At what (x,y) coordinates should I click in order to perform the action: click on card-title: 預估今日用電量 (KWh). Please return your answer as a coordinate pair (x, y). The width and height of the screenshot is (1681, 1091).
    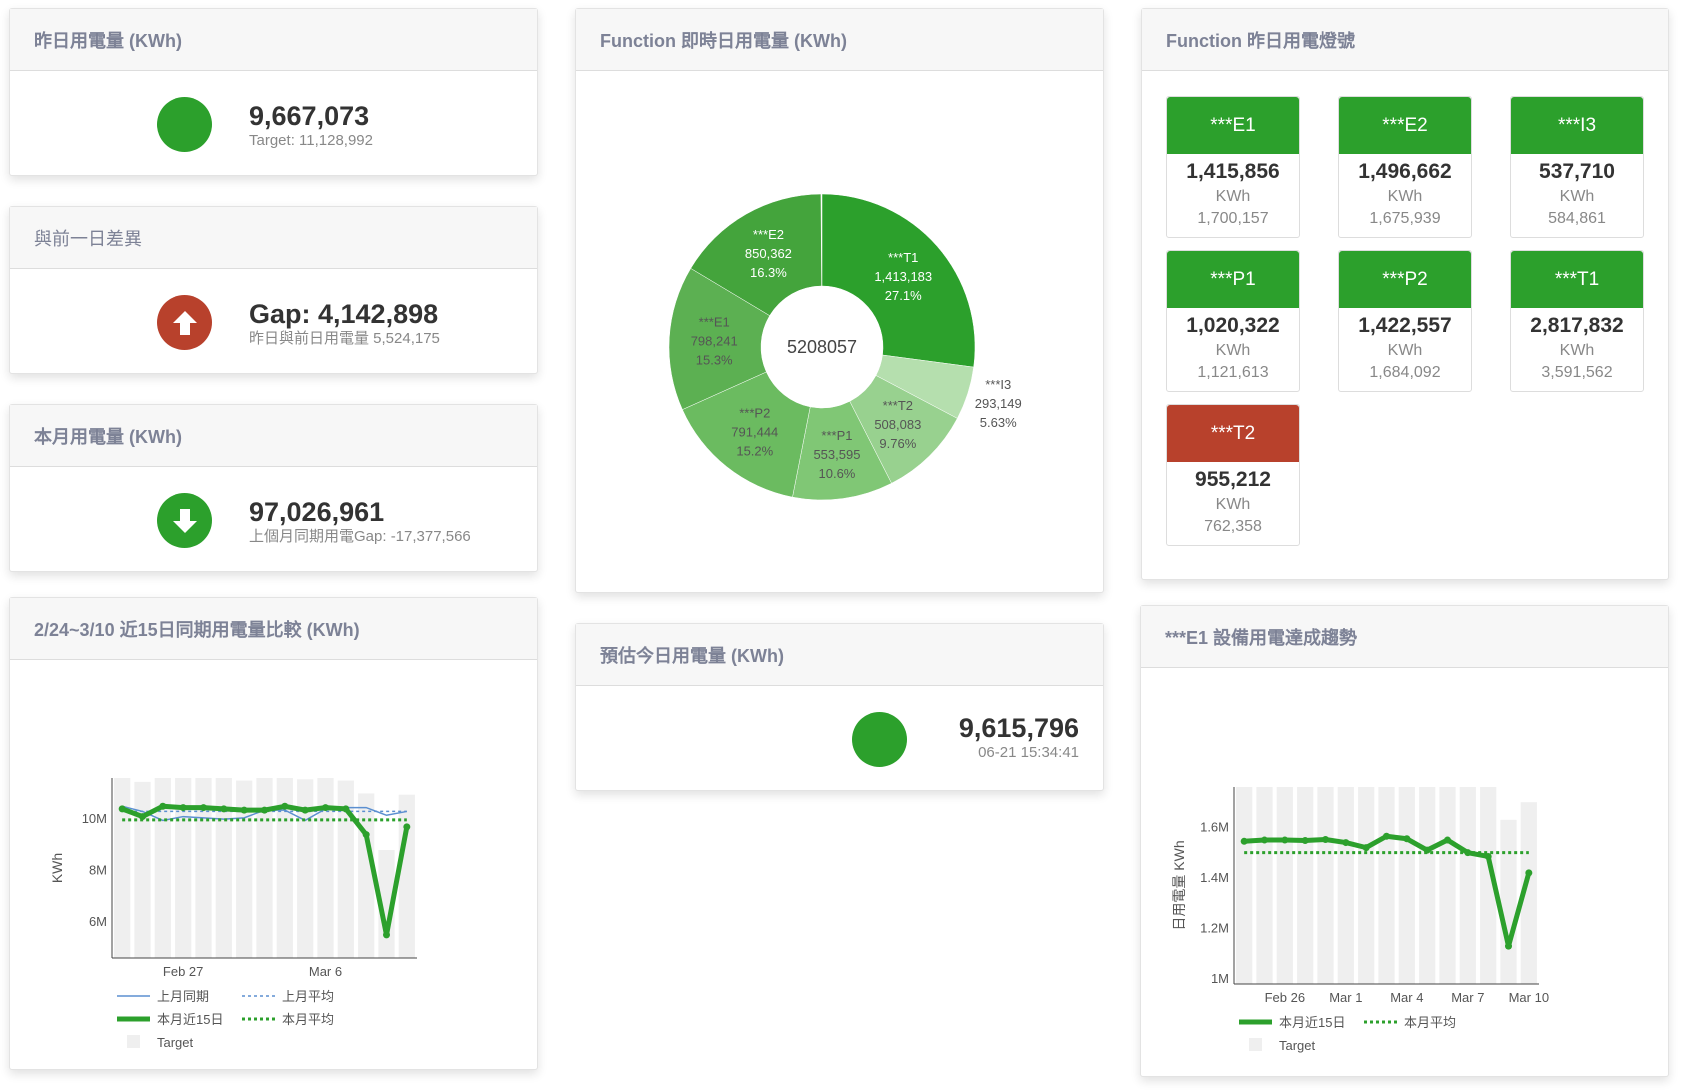
    Looking at the image, I should click on (839, 655).